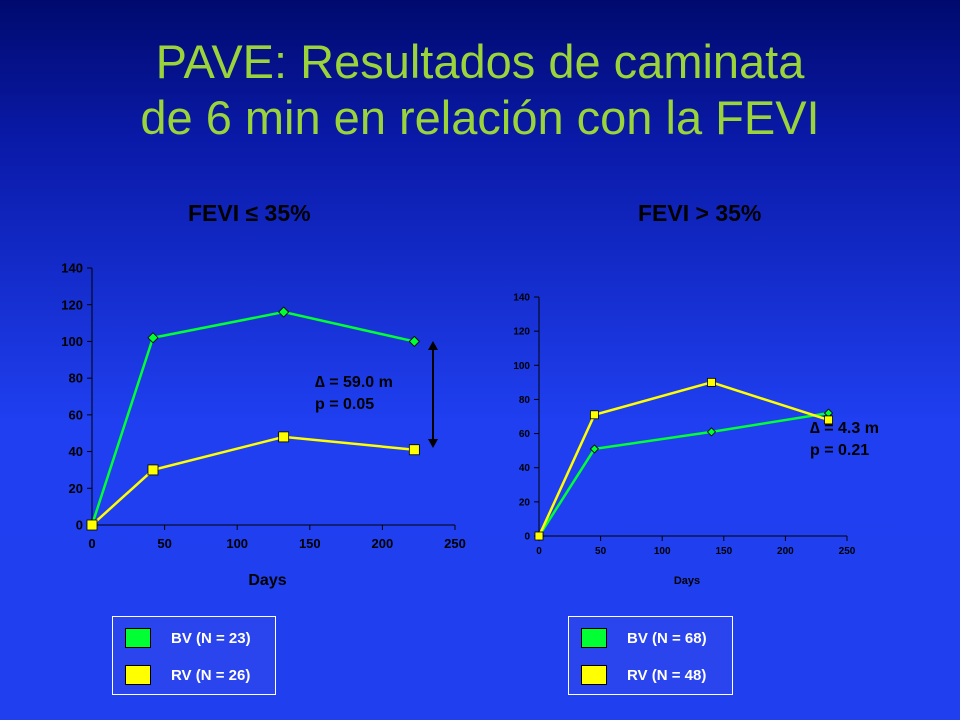  What do you see at coordinates (344, 404) in the screenshot?
I see `p-value-annotation: p = 0.05` at bounding box center [344, 404].